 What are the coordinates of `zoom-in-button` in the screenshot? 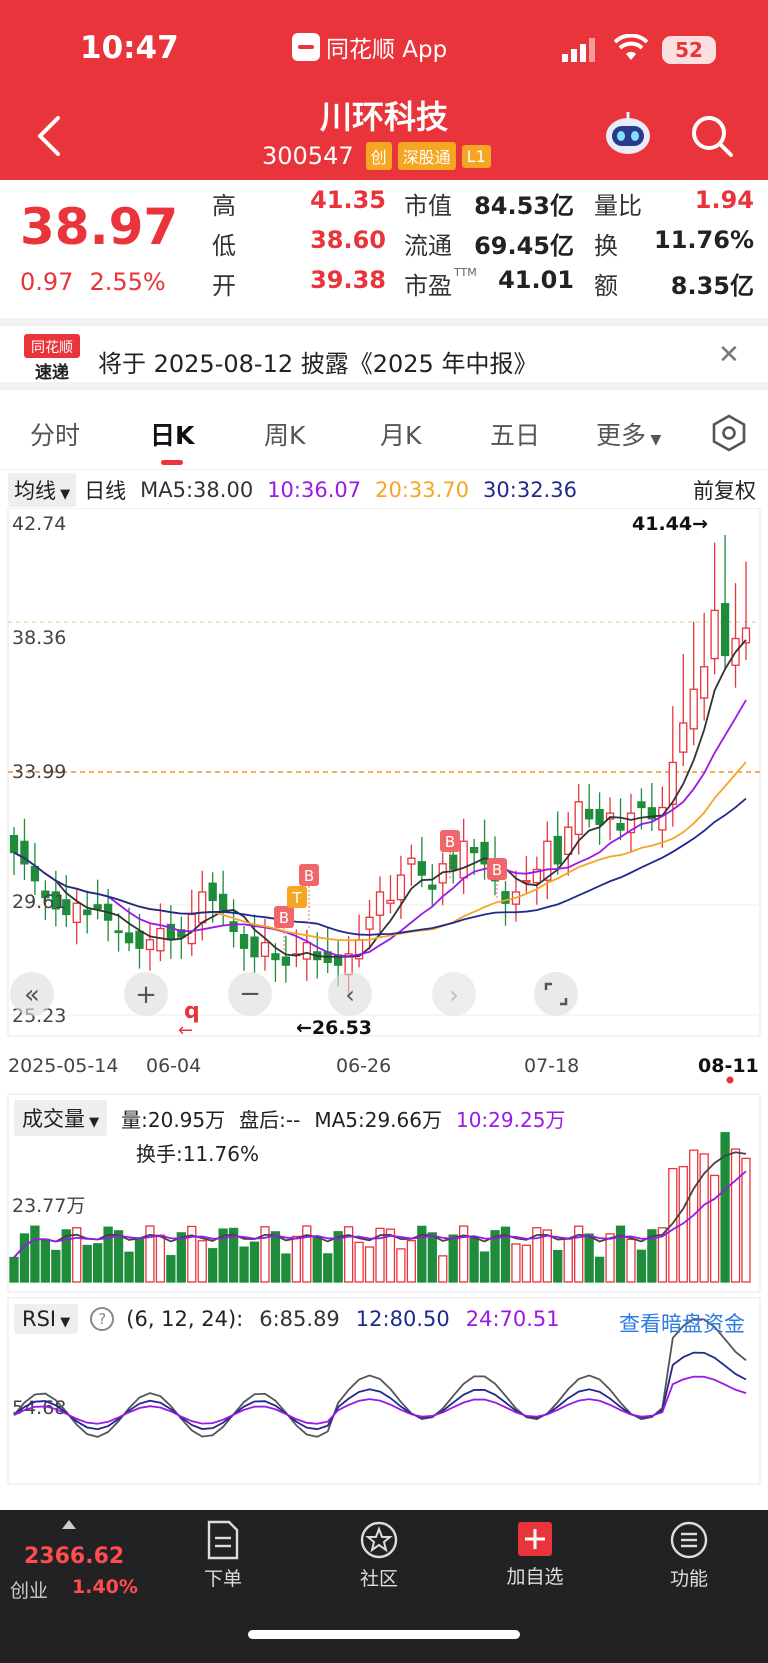 It's located at (146, 994).